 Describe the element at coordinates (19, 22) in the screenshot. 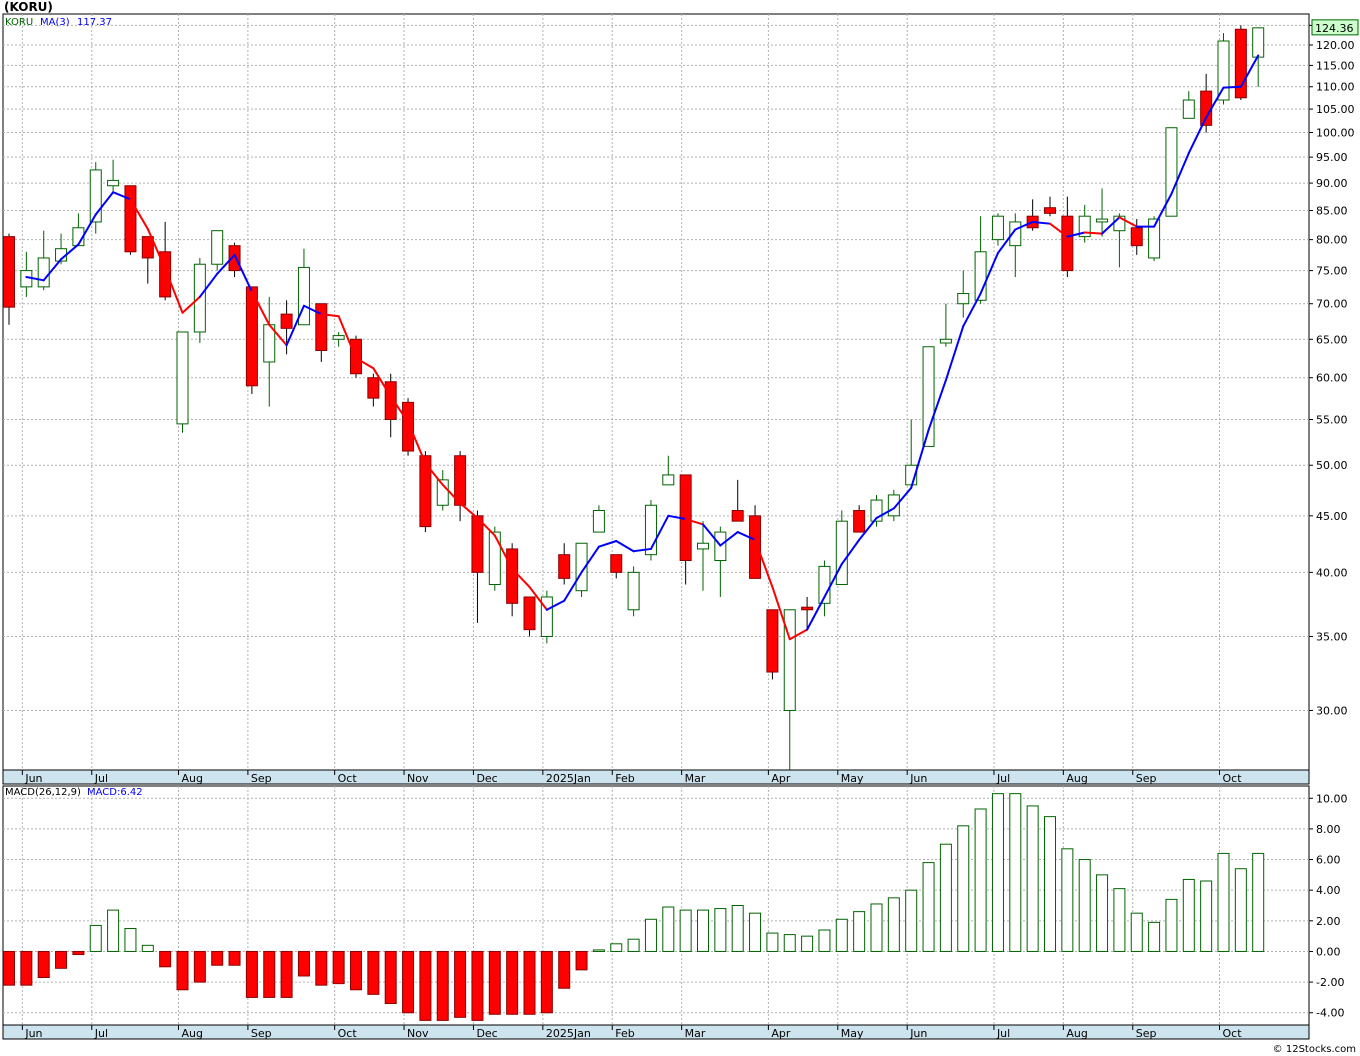

I see `legend-symbol: KORU` at that location.